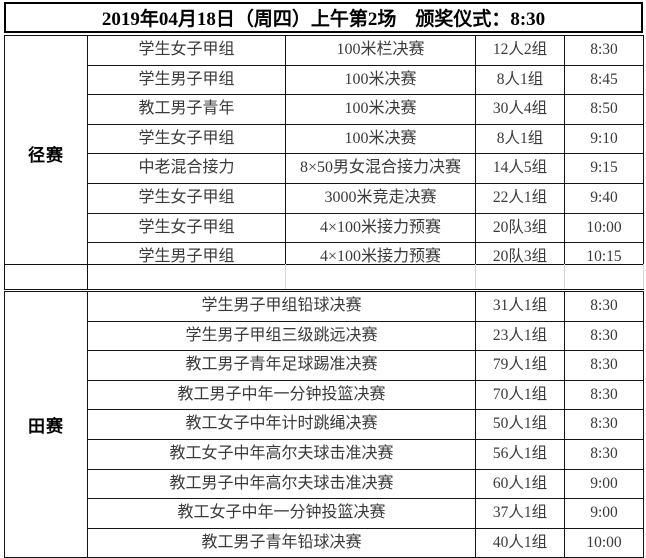 This screenshot has height=558, width=646. I want to click on event-cell: 教工男子青年铅球决赛, so click(281, 542).